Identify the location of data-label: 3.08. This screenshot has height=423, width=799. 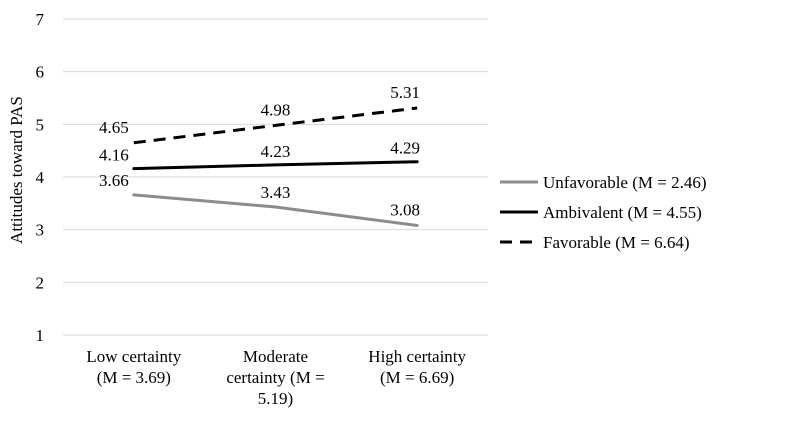
(405, 209).